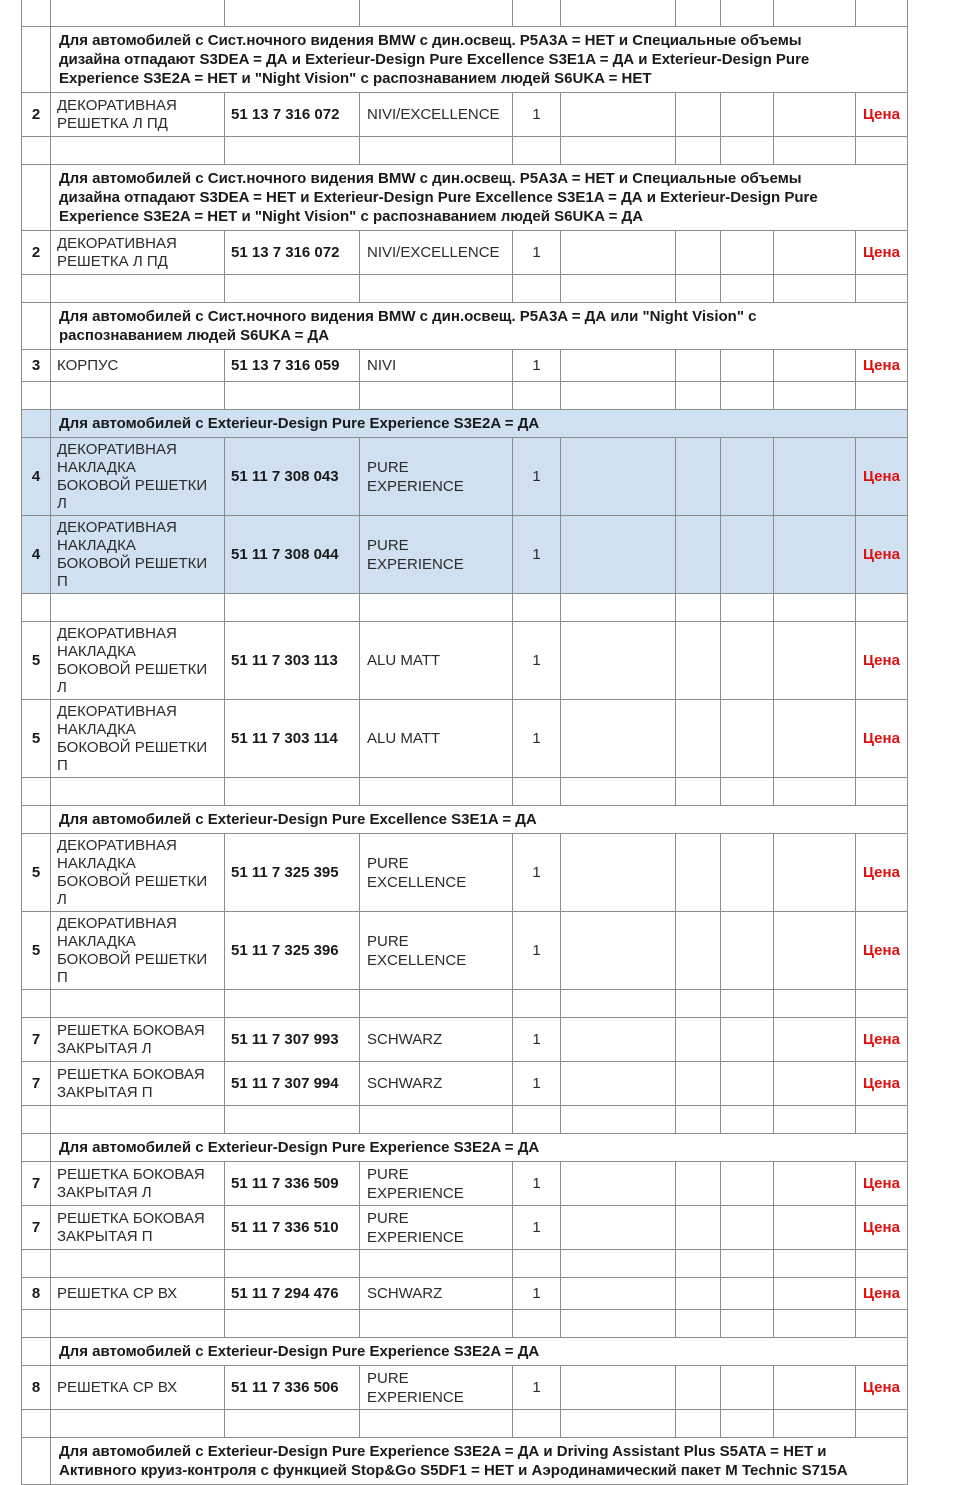 The height and width of the screenshot is (1485, 960). What do you see at coordinates (36, 1083) in the screenshot?
I see `item-number-cell: 7` at bounding box center [36, 1083].